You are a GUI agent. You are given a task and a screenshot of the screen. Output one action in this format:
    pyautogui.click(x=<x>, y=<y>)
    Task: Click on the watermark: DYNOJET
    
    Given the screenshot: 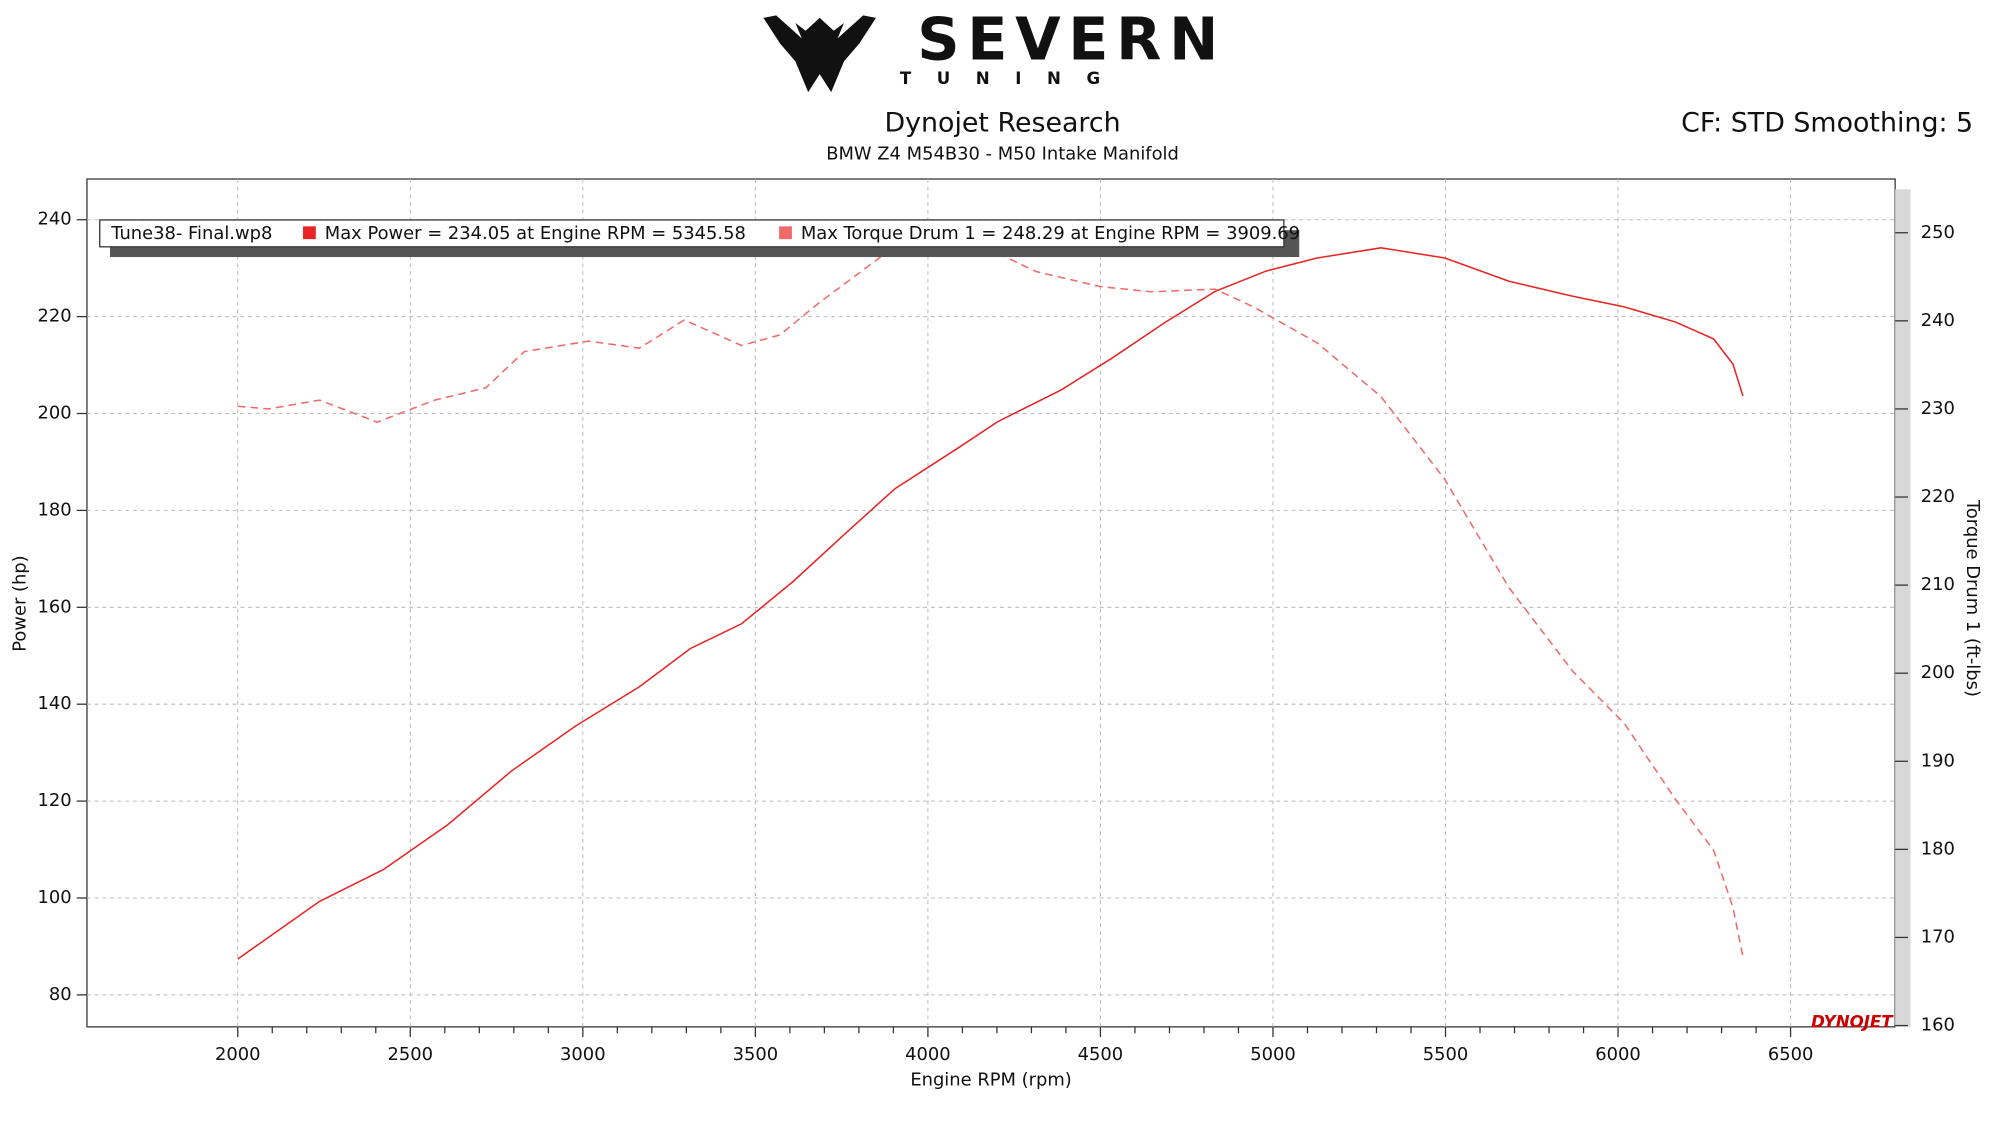 What is the action you would take?
    pyautogui.click(x=1852, y=1022)
    